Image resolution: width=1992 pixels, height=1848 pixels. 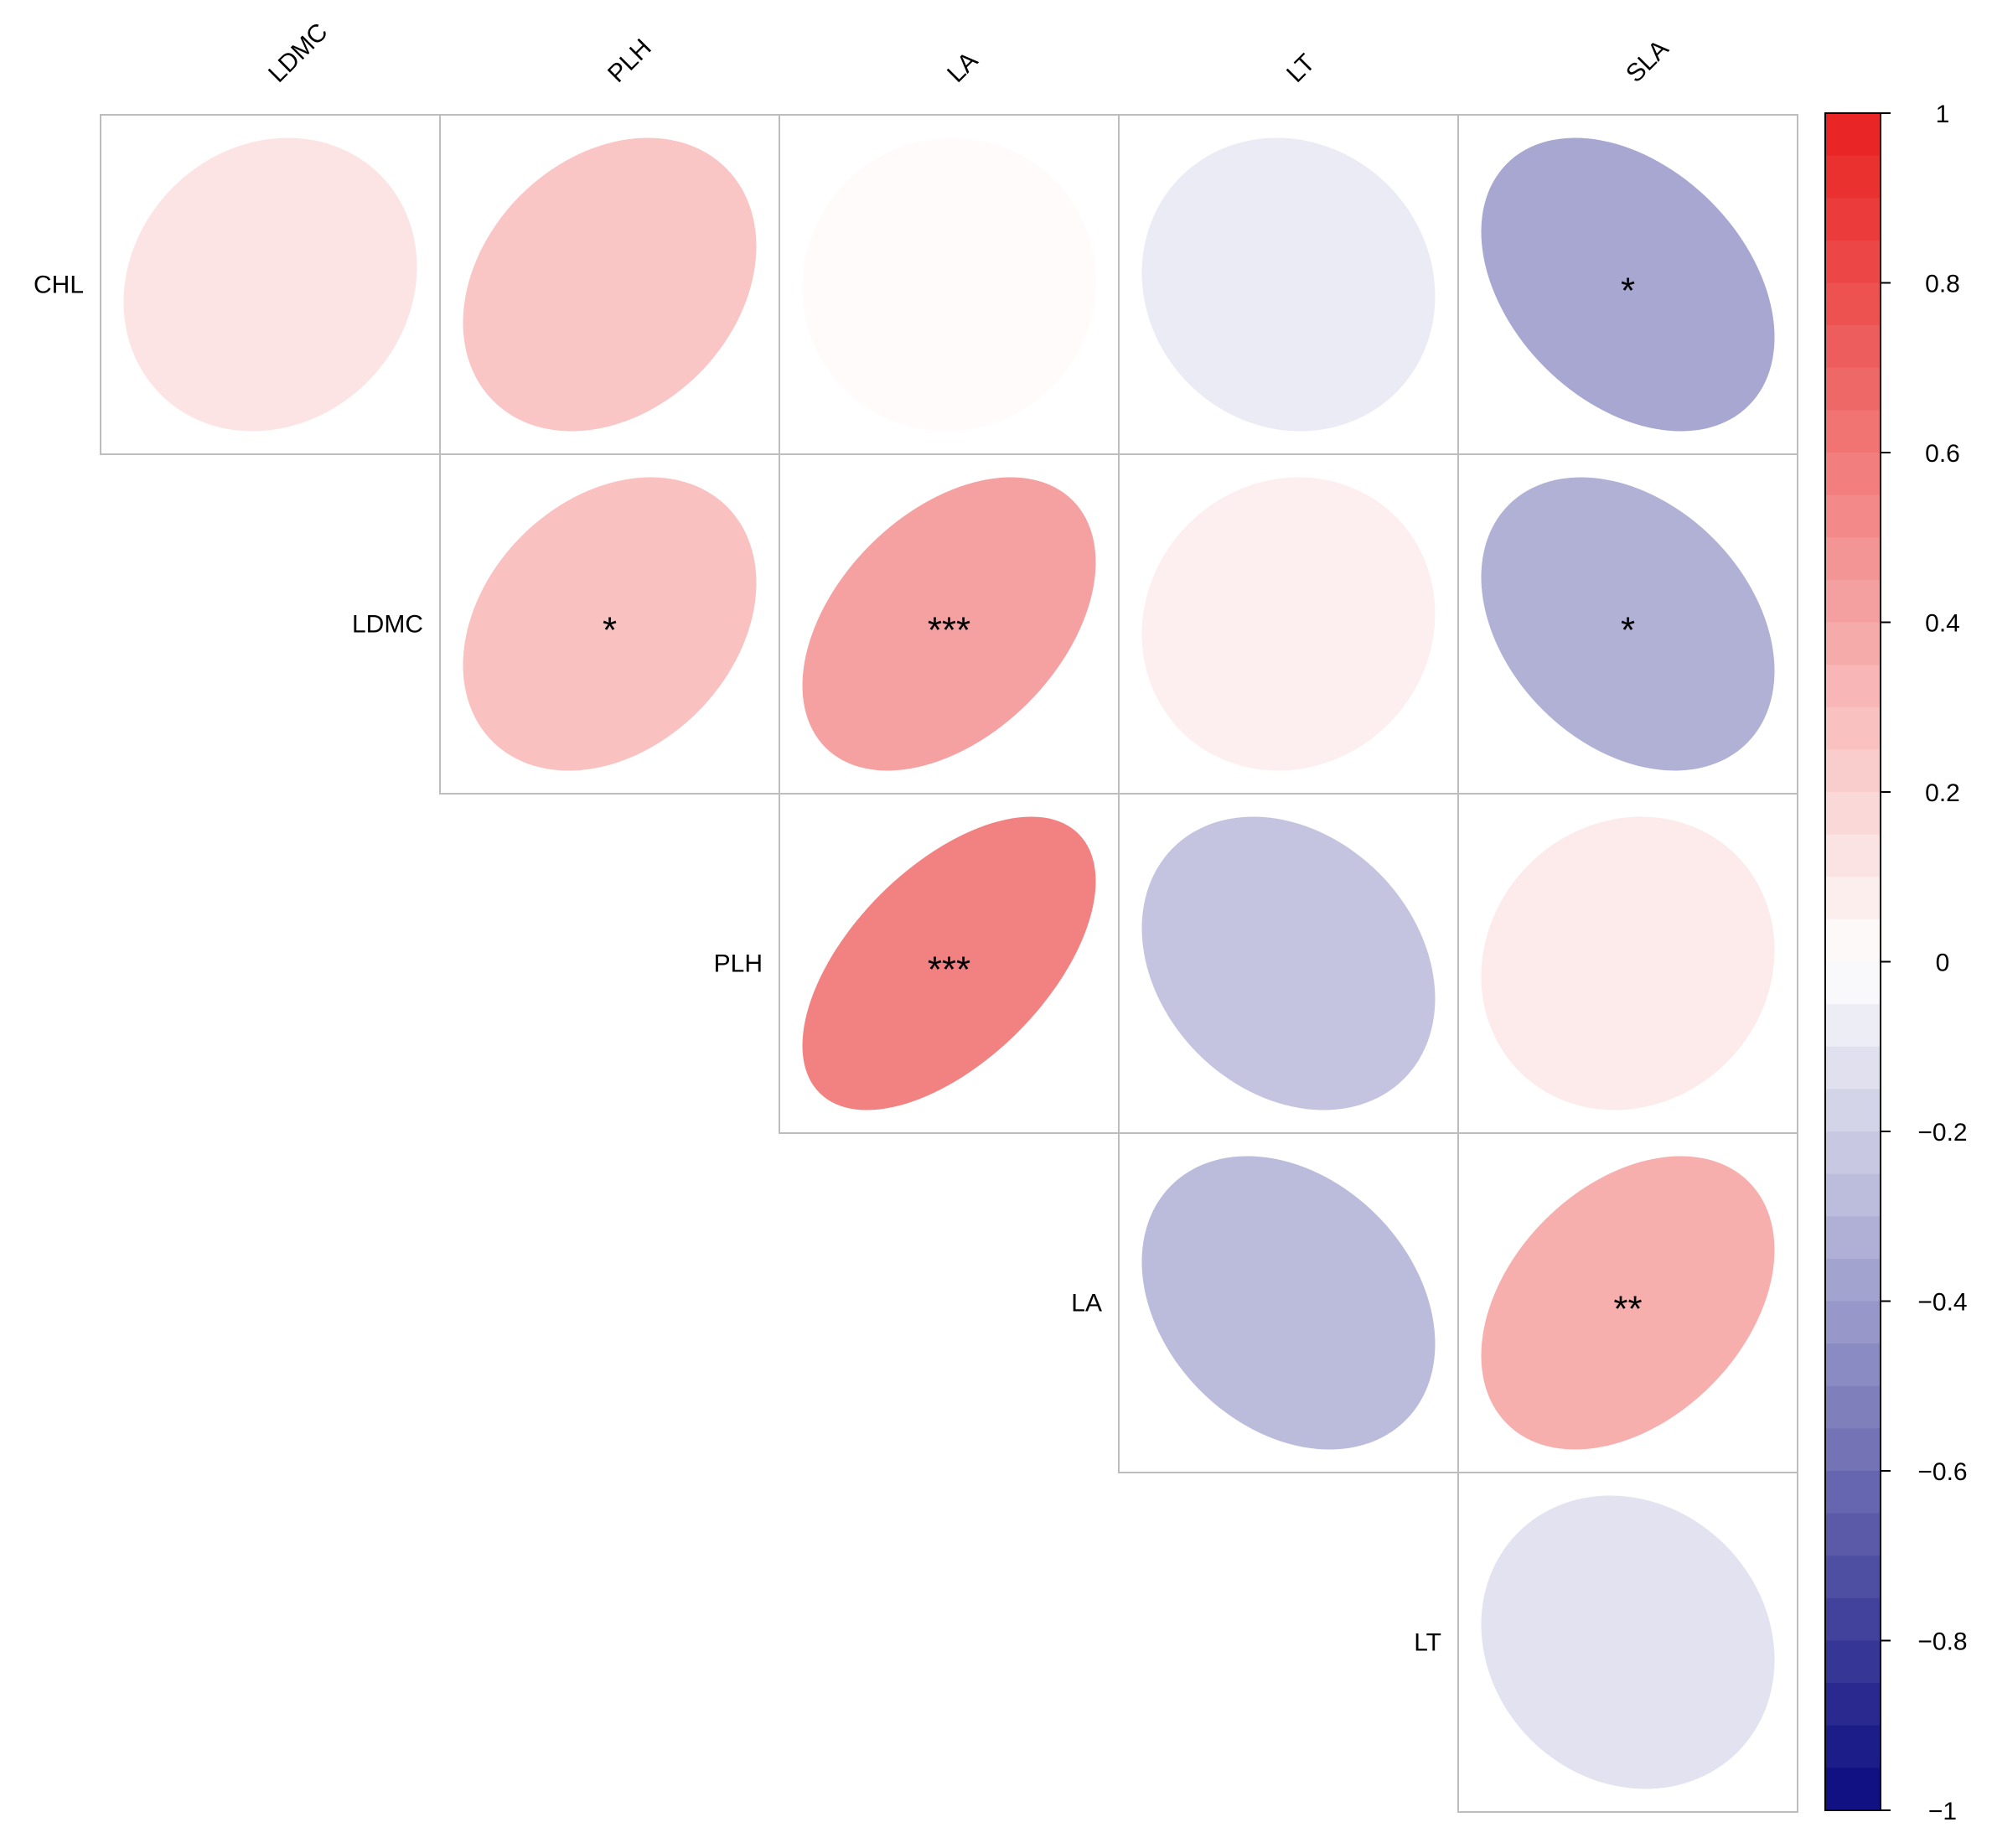 I want to click on column-label: LA, so click(x=962, y=67).